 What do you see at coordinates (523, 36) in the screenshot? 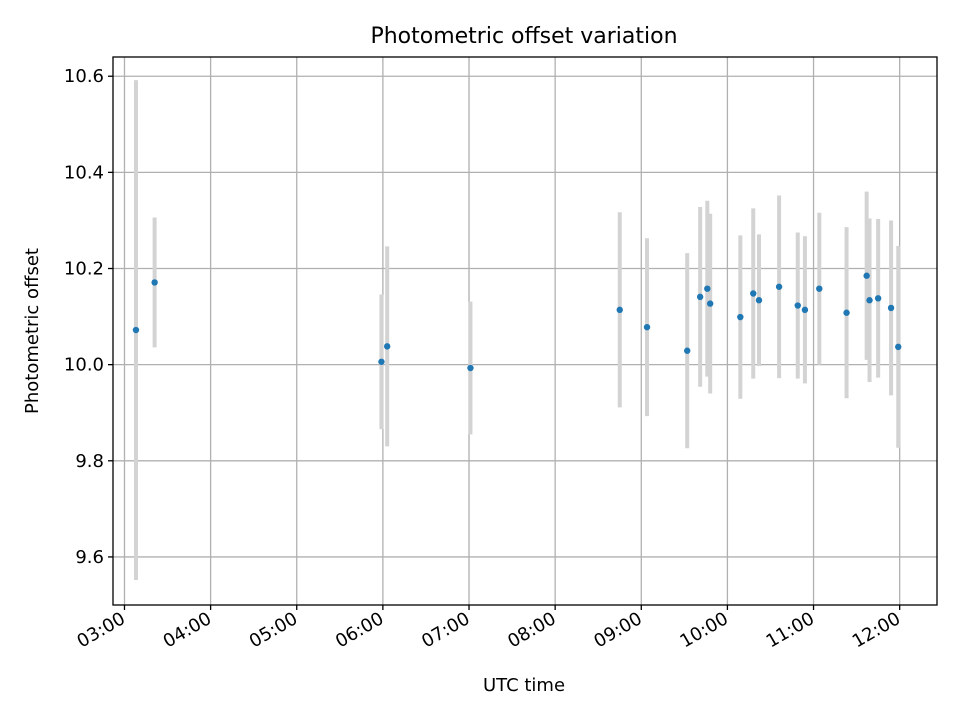
I see `chart-title: Photometric offset variation` at bounding box center [523, 36].